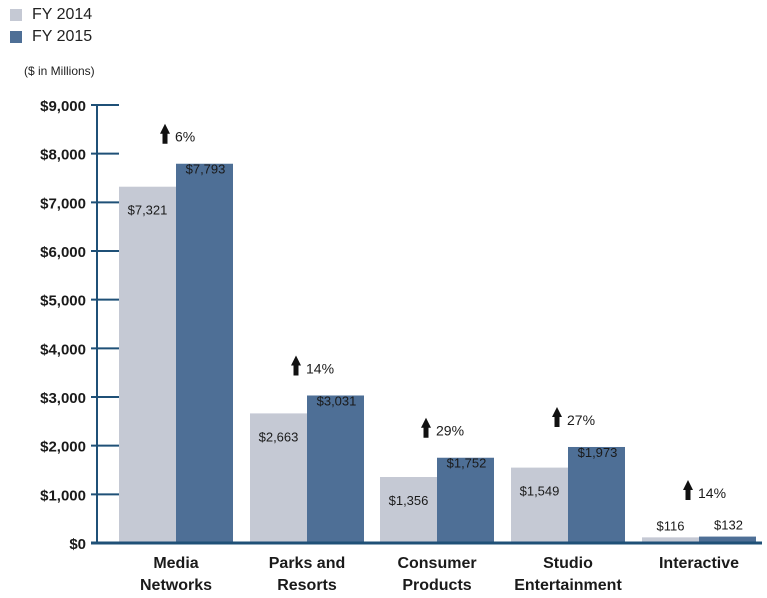  I want to click on value-label-fy2014-3: $1,549, so click(540, 491).